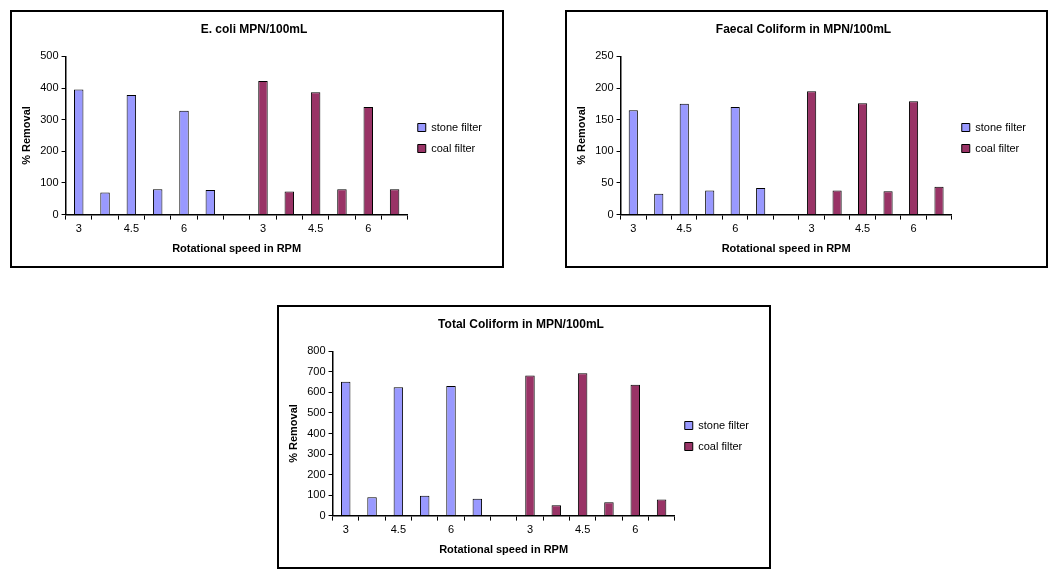 This screenshot has width=1048, height=569. Describe the element at coordinates (316, 391) in the screenshot. I see `y-tick-label: 600` at that location.